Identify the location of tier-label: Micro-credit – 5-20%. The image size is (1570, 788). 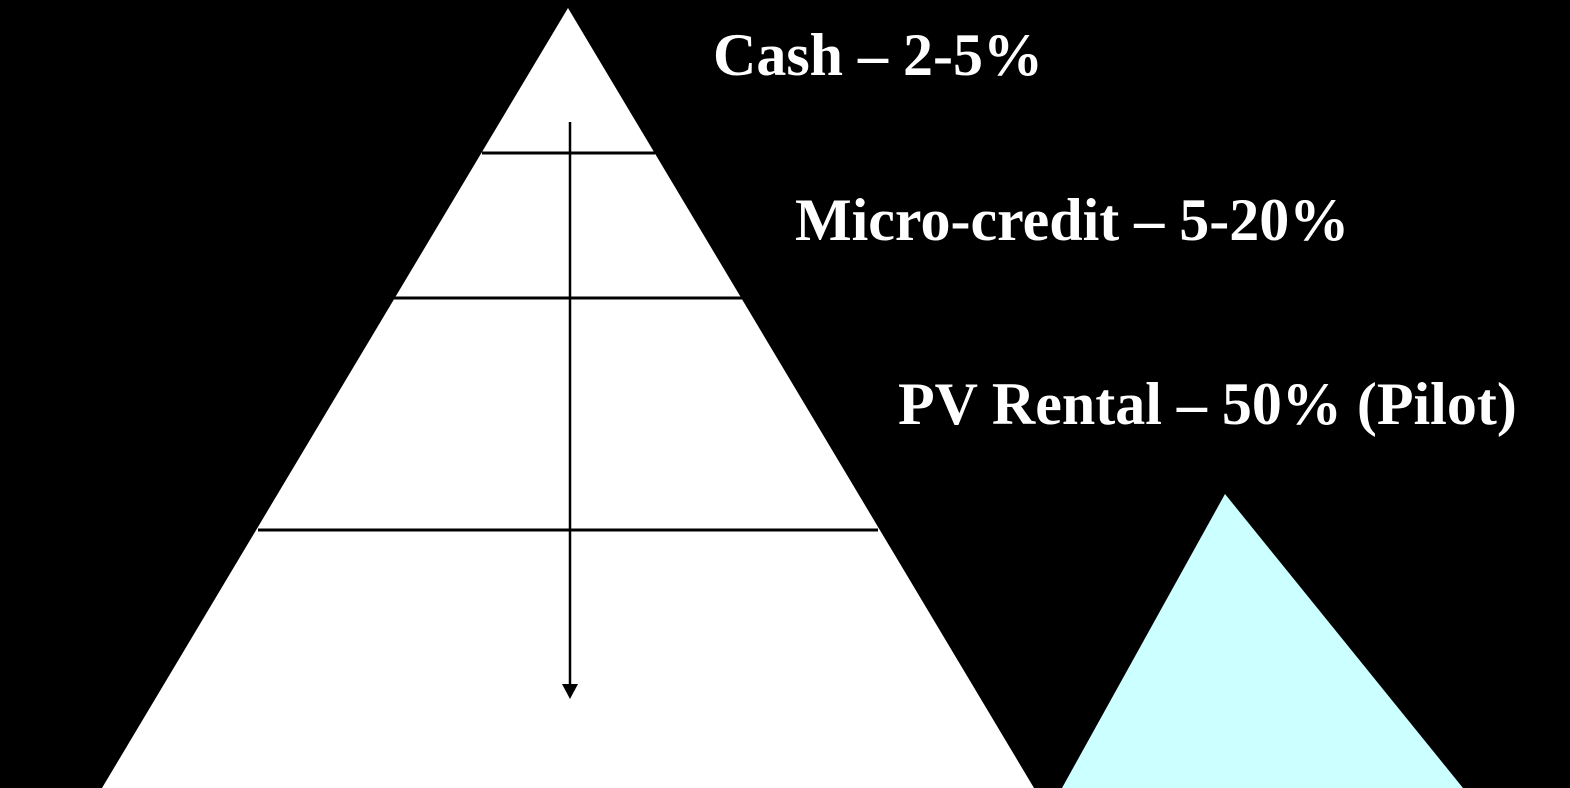
(1072, 220).